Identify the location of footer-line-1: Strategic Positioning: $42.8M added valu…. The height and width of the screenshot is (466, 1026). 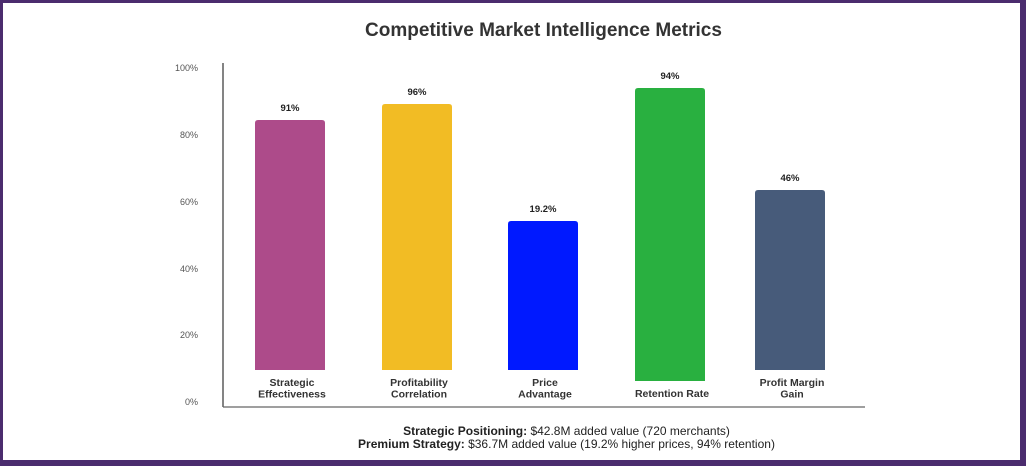
(513, 431).